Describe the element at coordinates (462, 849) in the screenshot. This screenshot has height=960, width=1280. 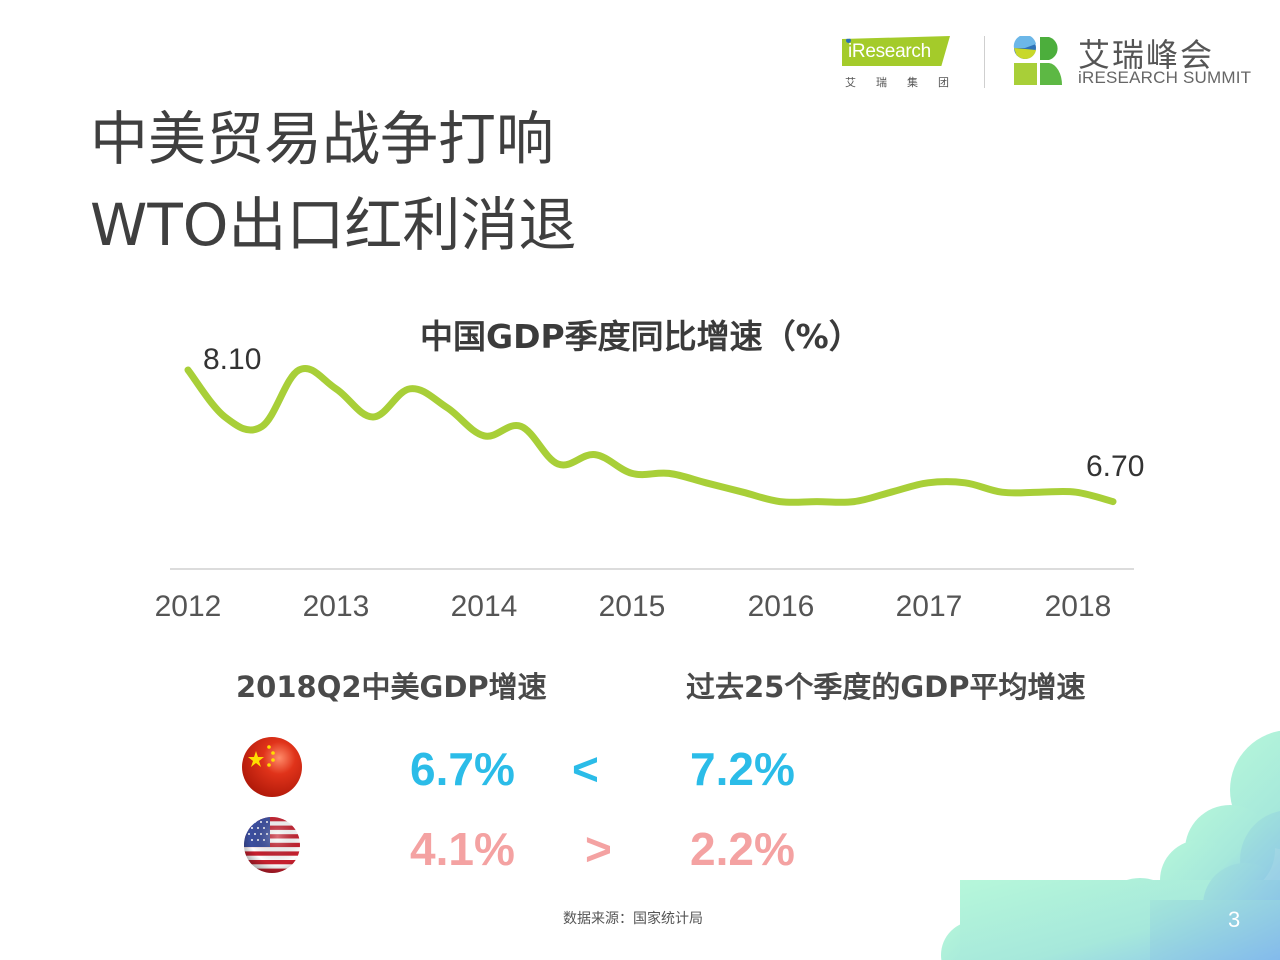
I see `usa-current-growth: 4.1%` at that location.